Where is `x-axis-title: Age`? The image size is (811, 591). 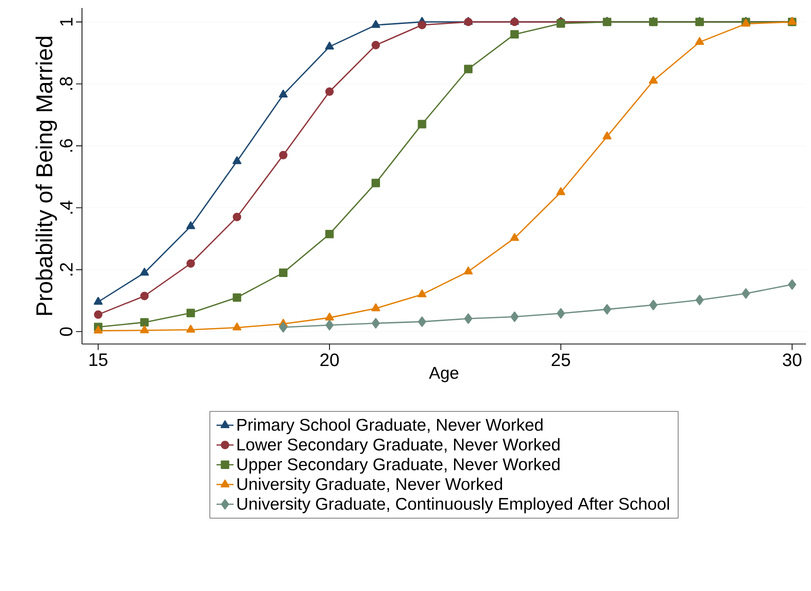
x-axis-title: Age is located at coordinates (443, 374).